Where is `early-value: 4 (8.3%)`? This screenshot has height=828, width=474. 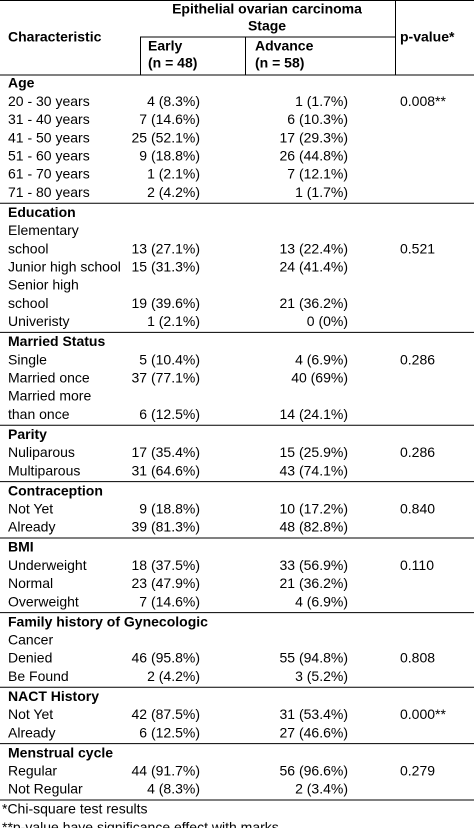
early-value: 4 (8.3%) is located at coordinates (173, 789).